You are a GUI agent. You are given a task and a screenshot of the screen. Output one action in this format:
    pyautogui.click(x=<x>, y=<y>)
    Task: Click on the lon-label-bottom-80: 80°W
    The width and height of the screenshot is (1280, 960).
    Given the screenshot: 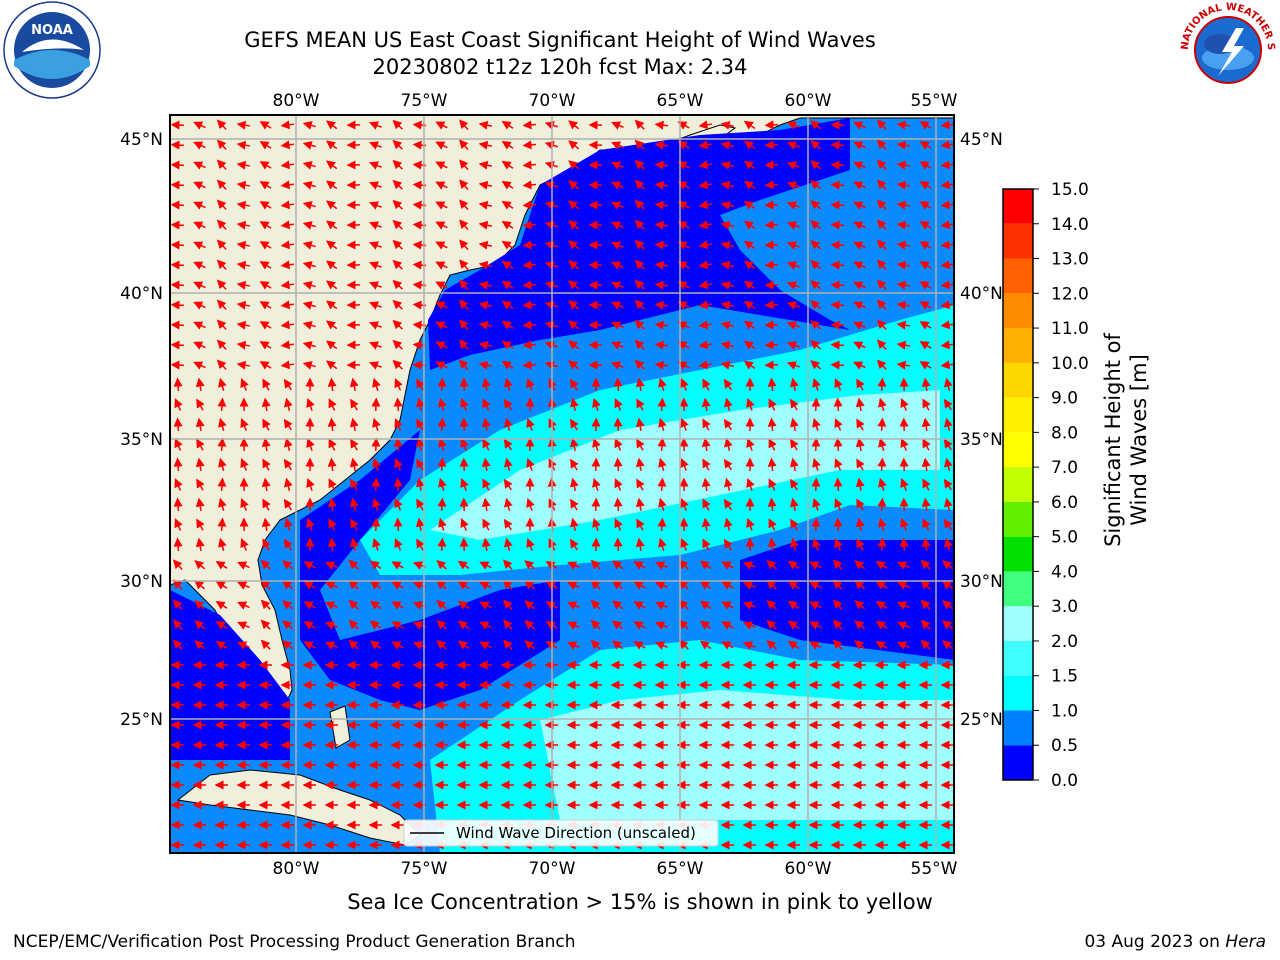 What is the action you would take?
    pyautogui.click(x=296, y=869)
    